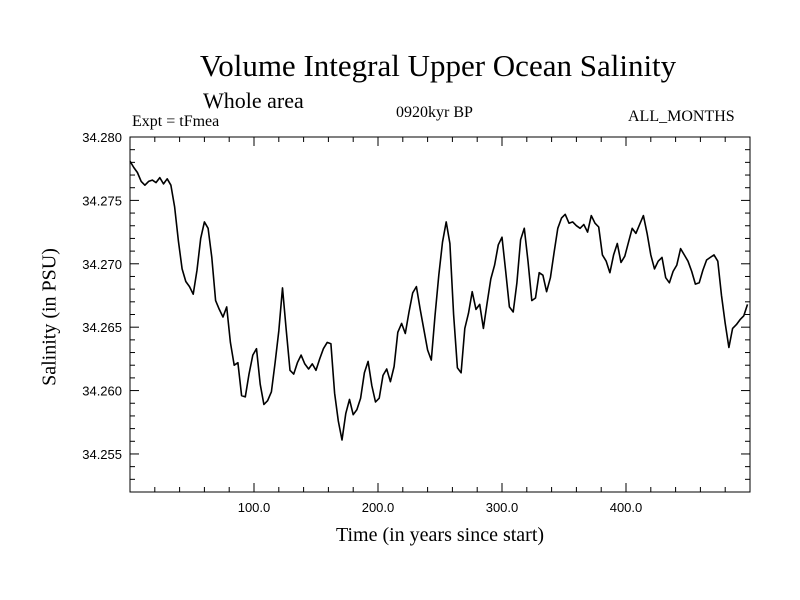 The image size is (800, 600). I want to click on y-tick-label: 34.255, so click(102, 454).